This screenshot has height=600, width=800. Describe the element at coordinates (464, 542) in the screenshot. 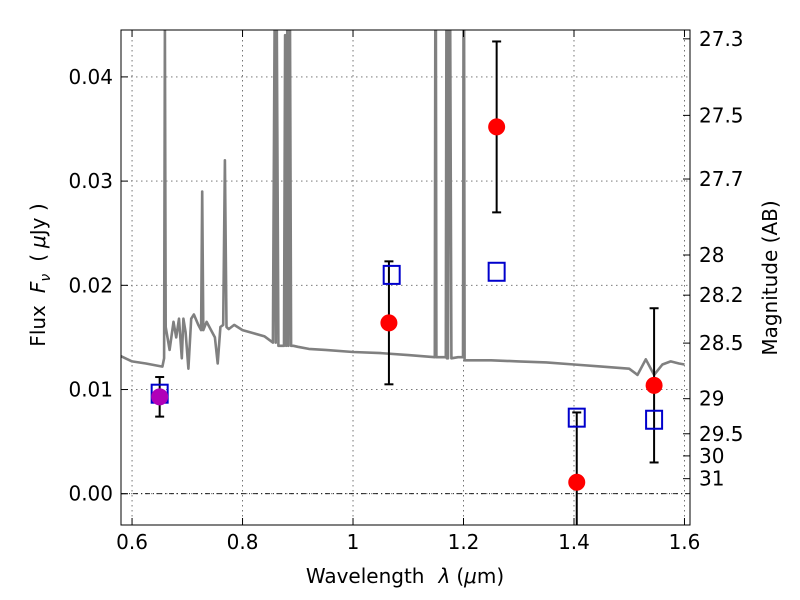

I see `x-tick-label: 1.2` at that location.